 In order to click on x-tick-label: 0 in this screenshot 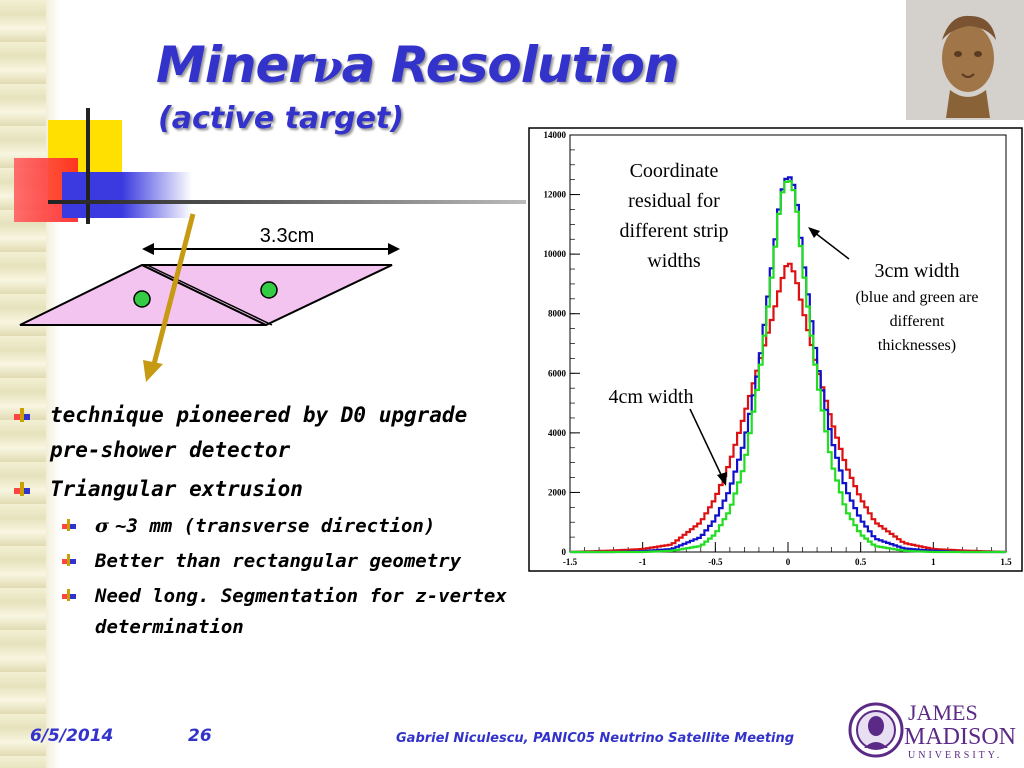, I will do `click(788, 562)`.